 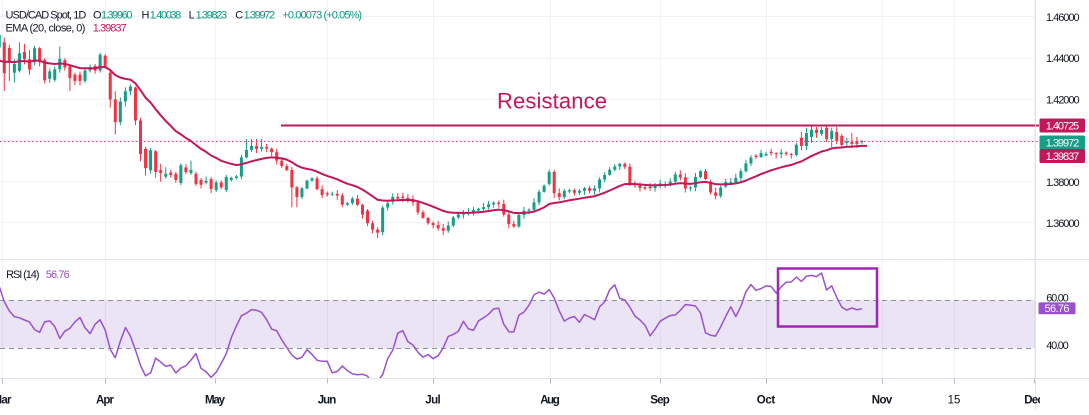 I want to click on svg-text: 1.36000, so click(x=1063, y=224).